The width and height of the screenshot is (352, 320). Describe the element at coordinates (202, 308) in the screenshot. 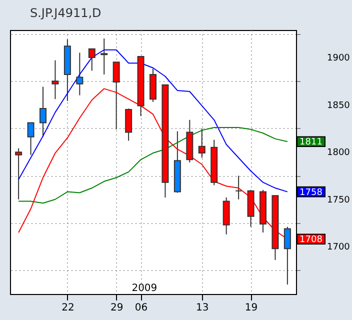

I see `x-tick-label: 13` at that location.